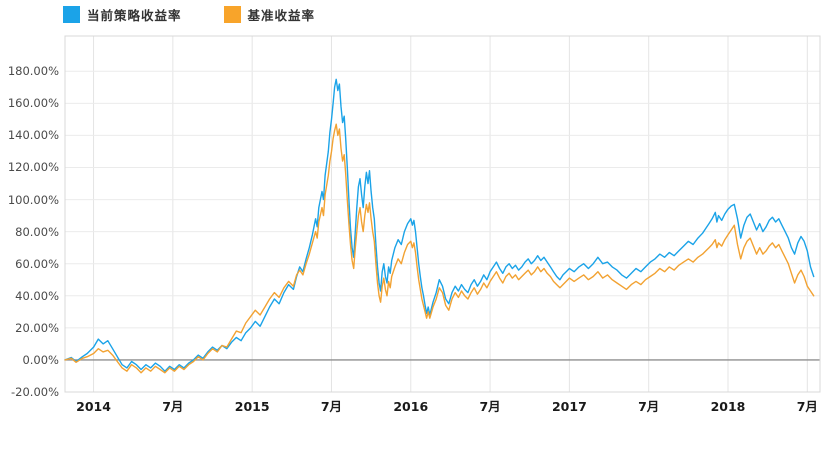 The height and width of the screenshot is (455, 839). Describe the element at coordinates (33, 135) in the screenshot. I see `y-axis-label: 140.00%` at that location.